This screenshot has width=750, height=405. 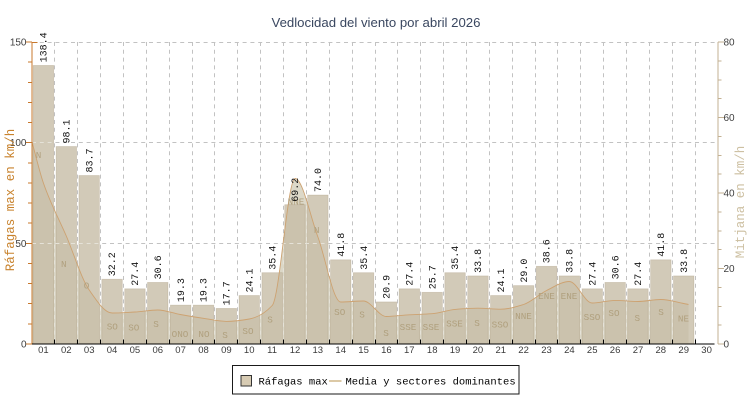 I want to click on svg-text: 23, so click(x=546, y=350).